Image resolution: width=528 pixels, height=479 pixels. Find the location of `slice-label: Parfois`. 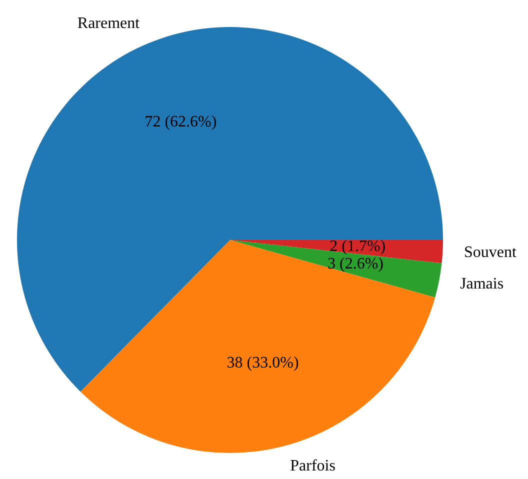

slice-label: Parfois is located at coordinates (313, 466).